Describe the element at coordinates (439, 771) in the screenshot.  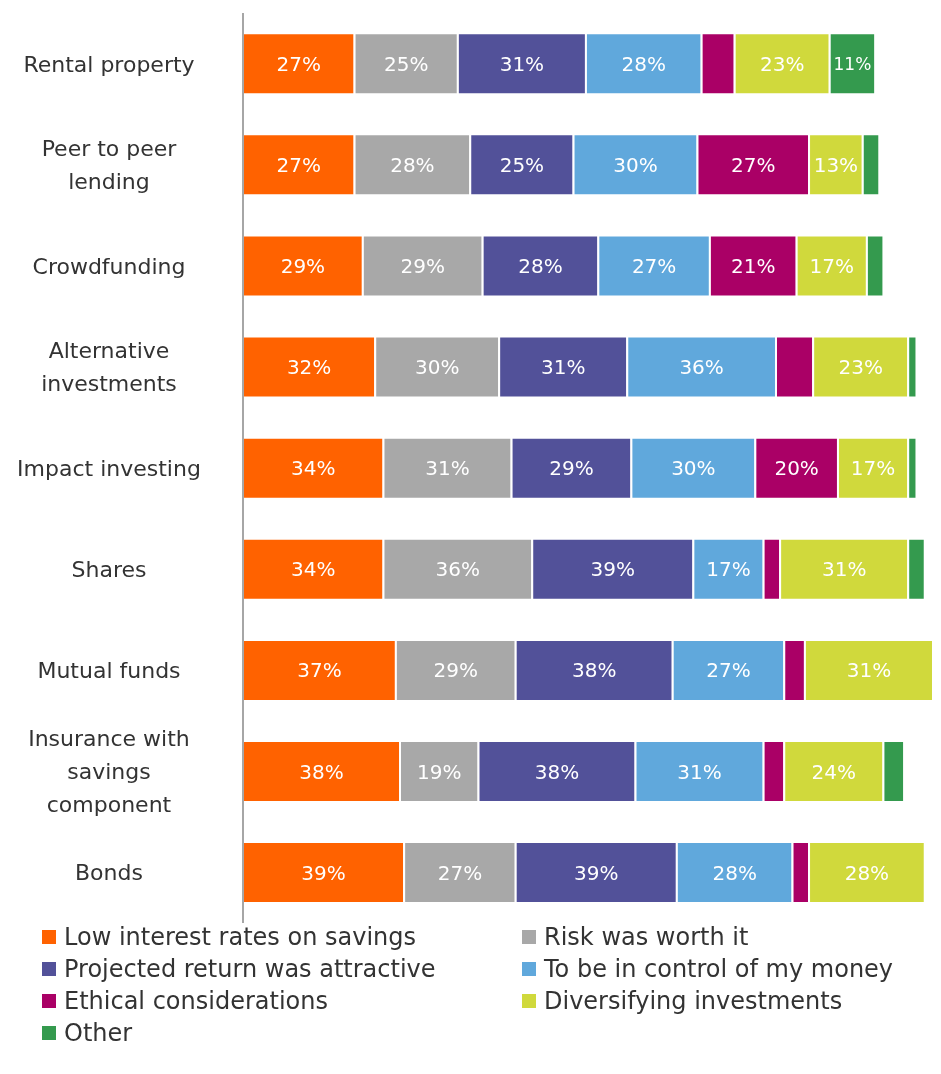
I see `data-label: 19%` at that location.